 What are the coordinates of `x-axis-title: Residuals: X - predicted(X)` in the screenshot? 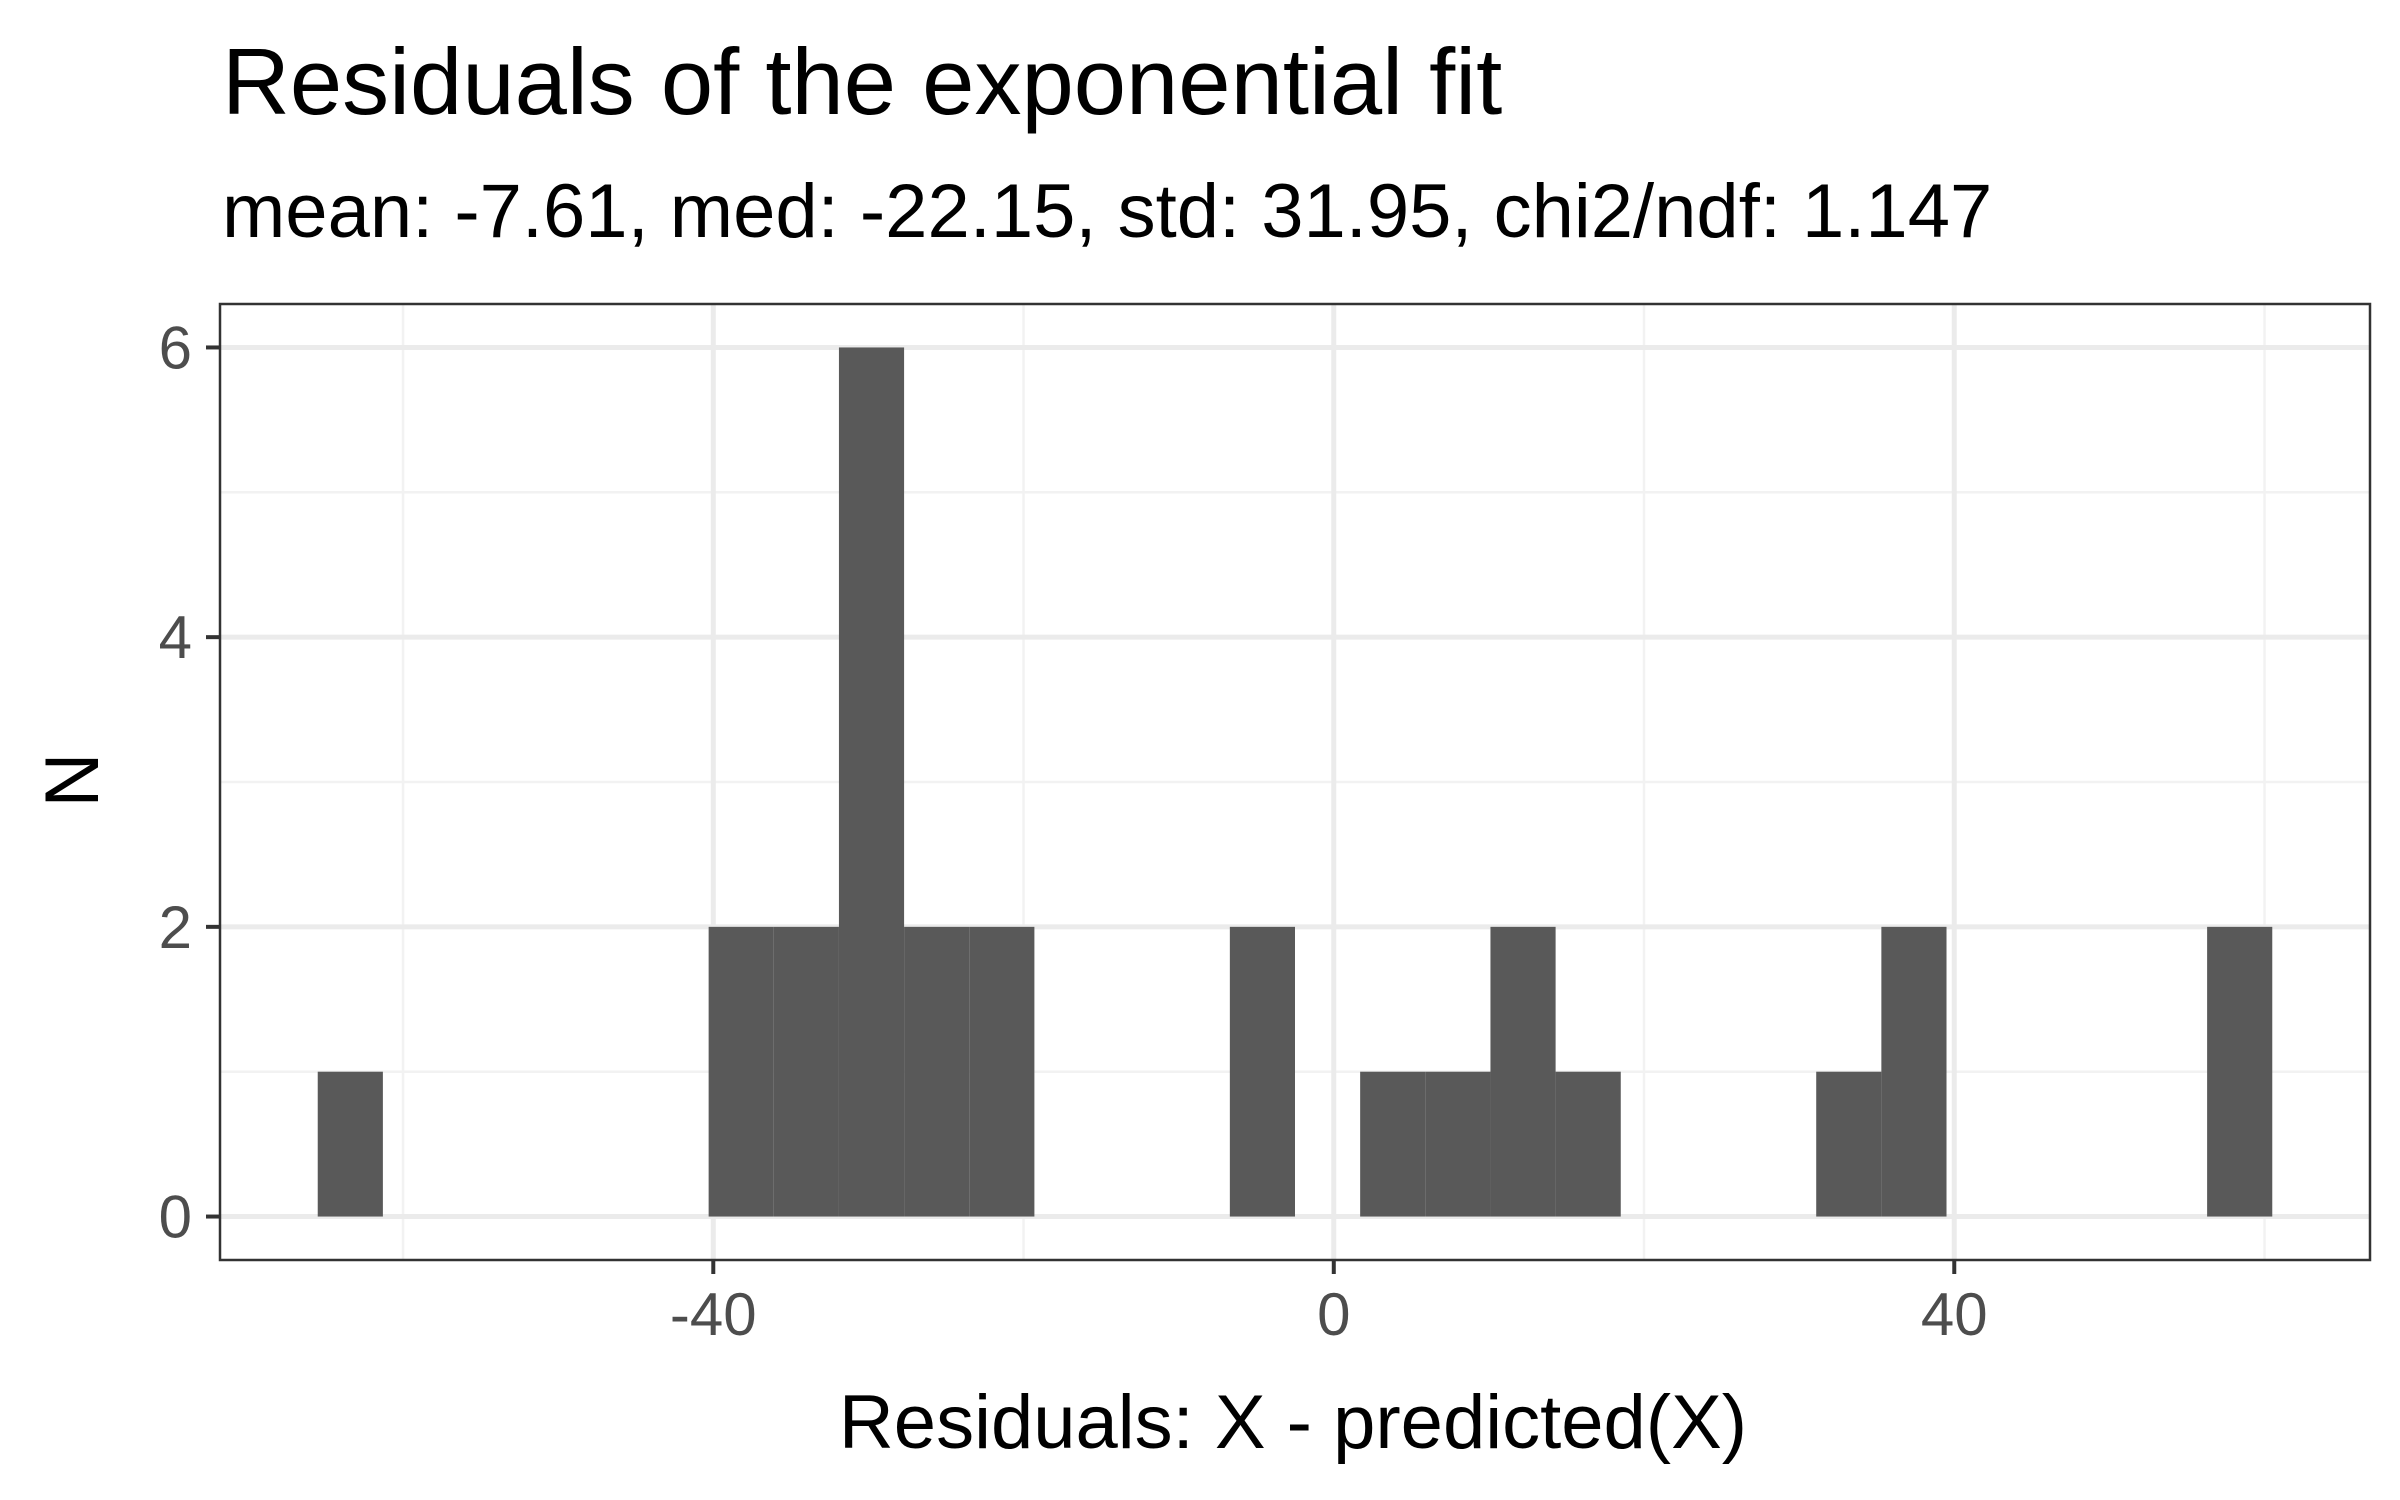 It's located at (1293, 1422).